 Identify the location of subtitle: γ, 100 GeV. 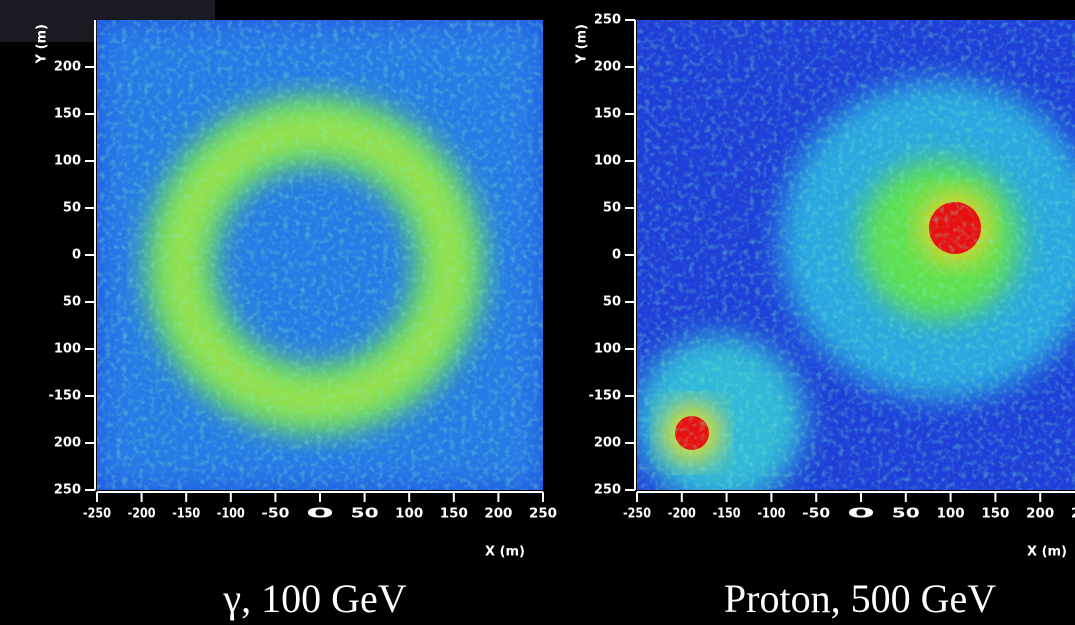
(314, 598).